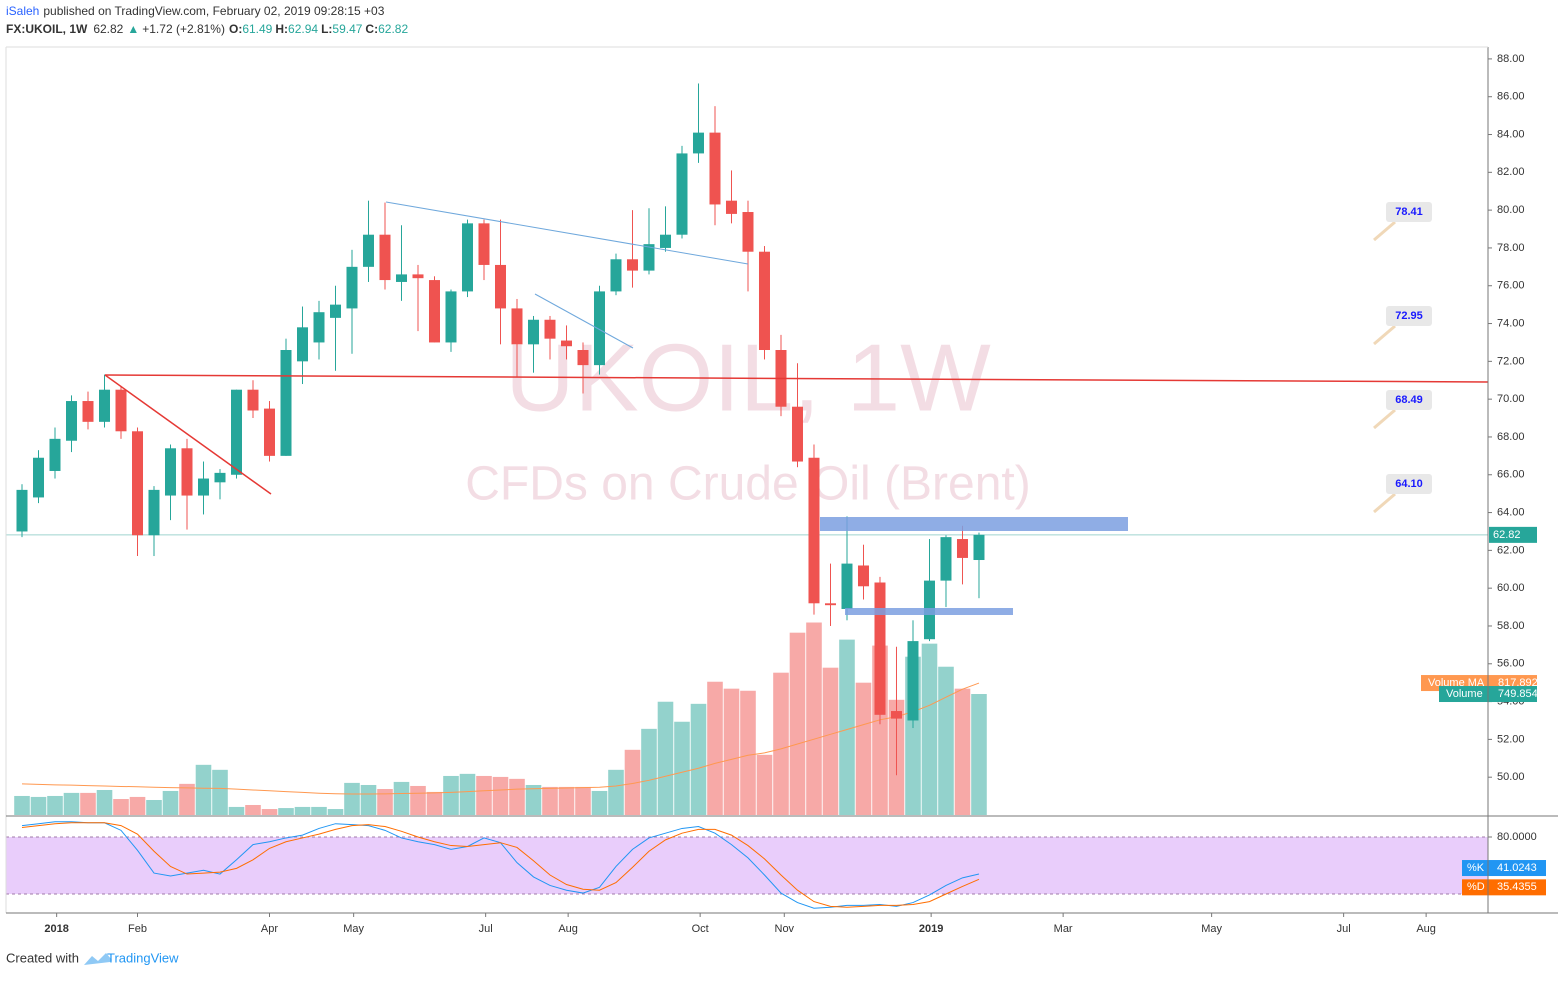 Image resolution: width=1558 pixels, height=982 pixels. Describe the element at coordinates (56, 929) in the screenshot. I see `x-tick-label: 2018` at that location.